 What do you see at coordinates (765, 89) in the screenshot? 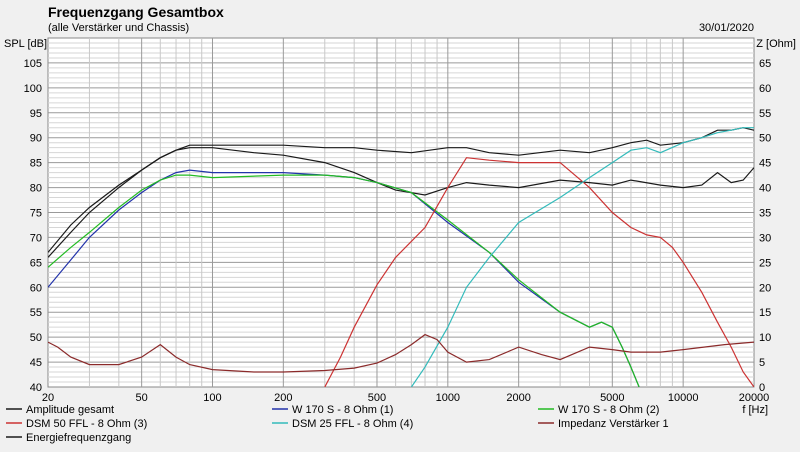
I see `y2-tick-label: 60` at bounding box center [765, 89].